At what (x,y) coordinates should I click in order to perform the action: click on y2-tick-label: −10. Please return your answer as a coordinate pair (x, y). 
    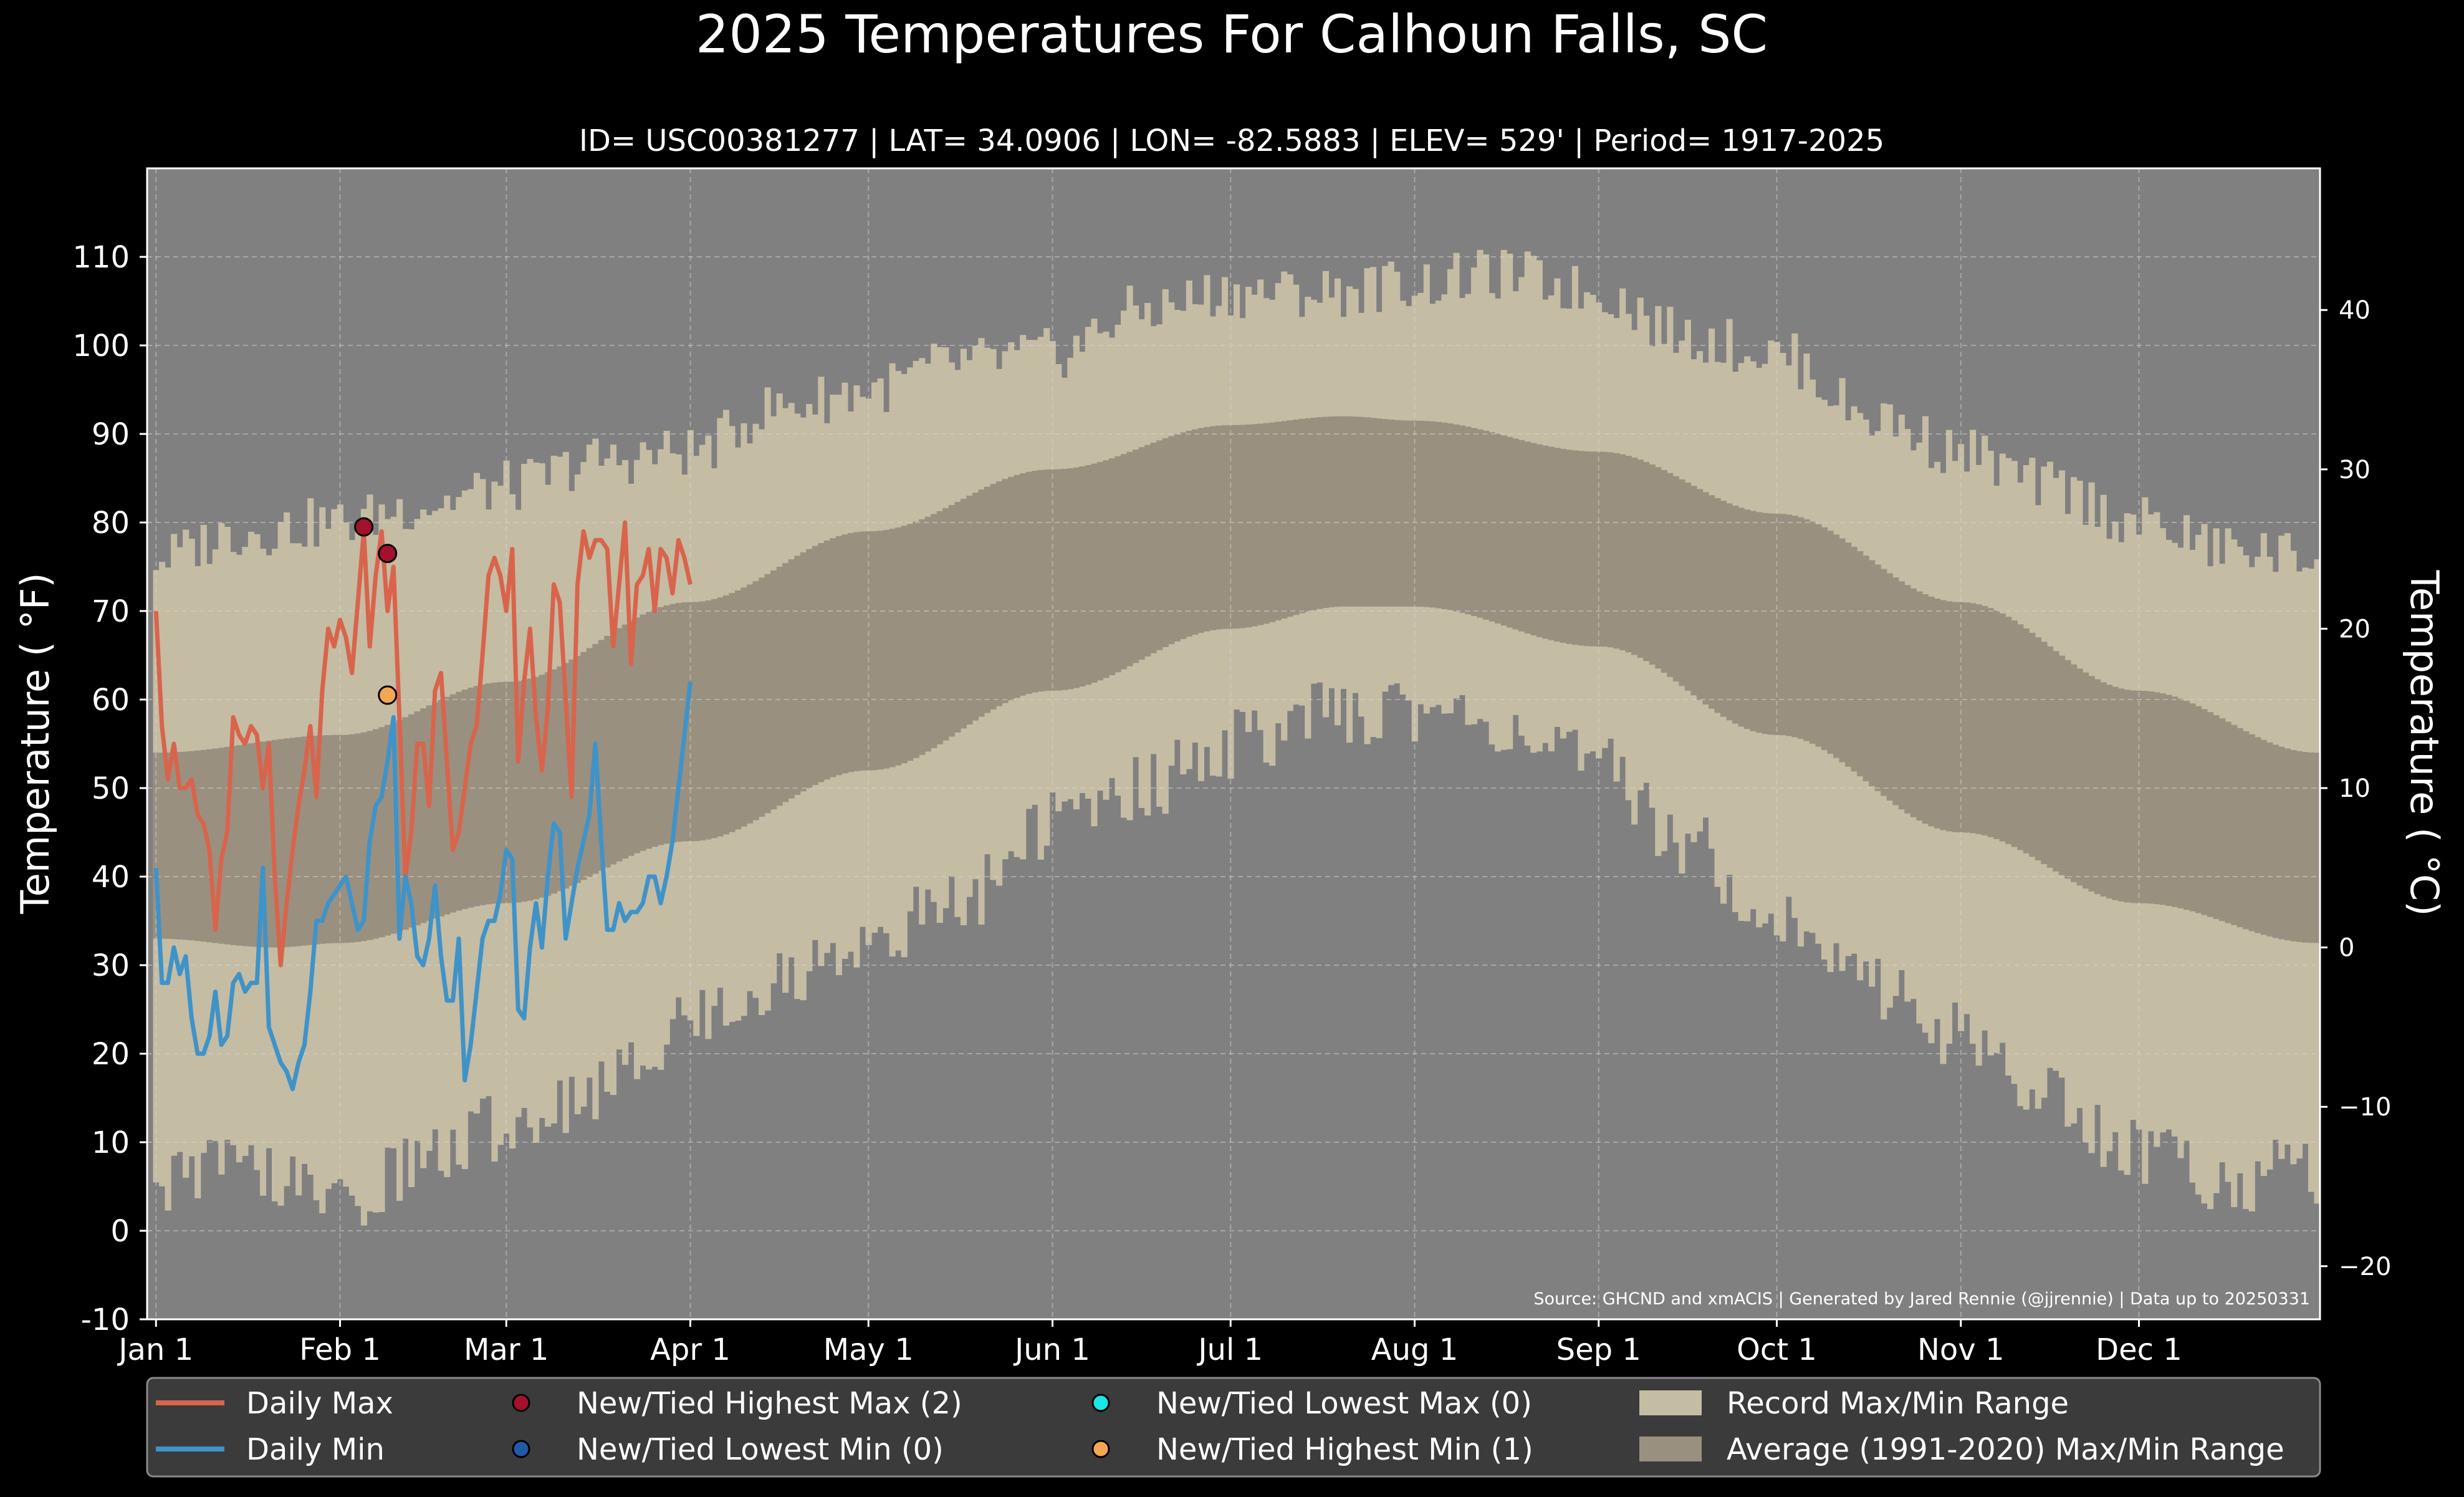
    Looking at the image, I should click on (2365, 1107).